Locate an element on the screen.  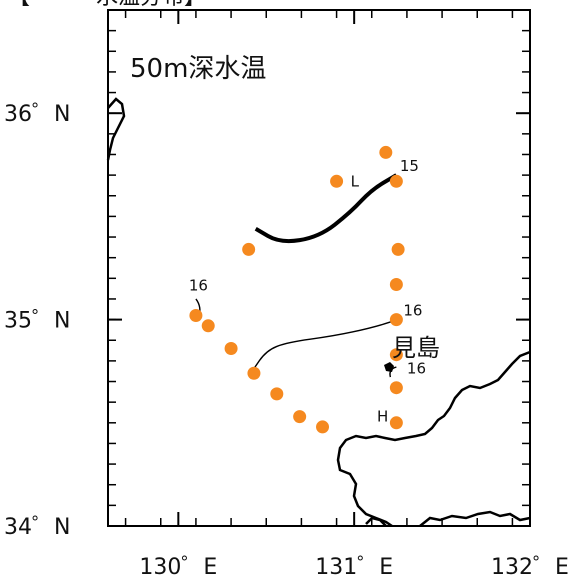
y-tick-label: 35゜N is located at coordinates (37, 321).